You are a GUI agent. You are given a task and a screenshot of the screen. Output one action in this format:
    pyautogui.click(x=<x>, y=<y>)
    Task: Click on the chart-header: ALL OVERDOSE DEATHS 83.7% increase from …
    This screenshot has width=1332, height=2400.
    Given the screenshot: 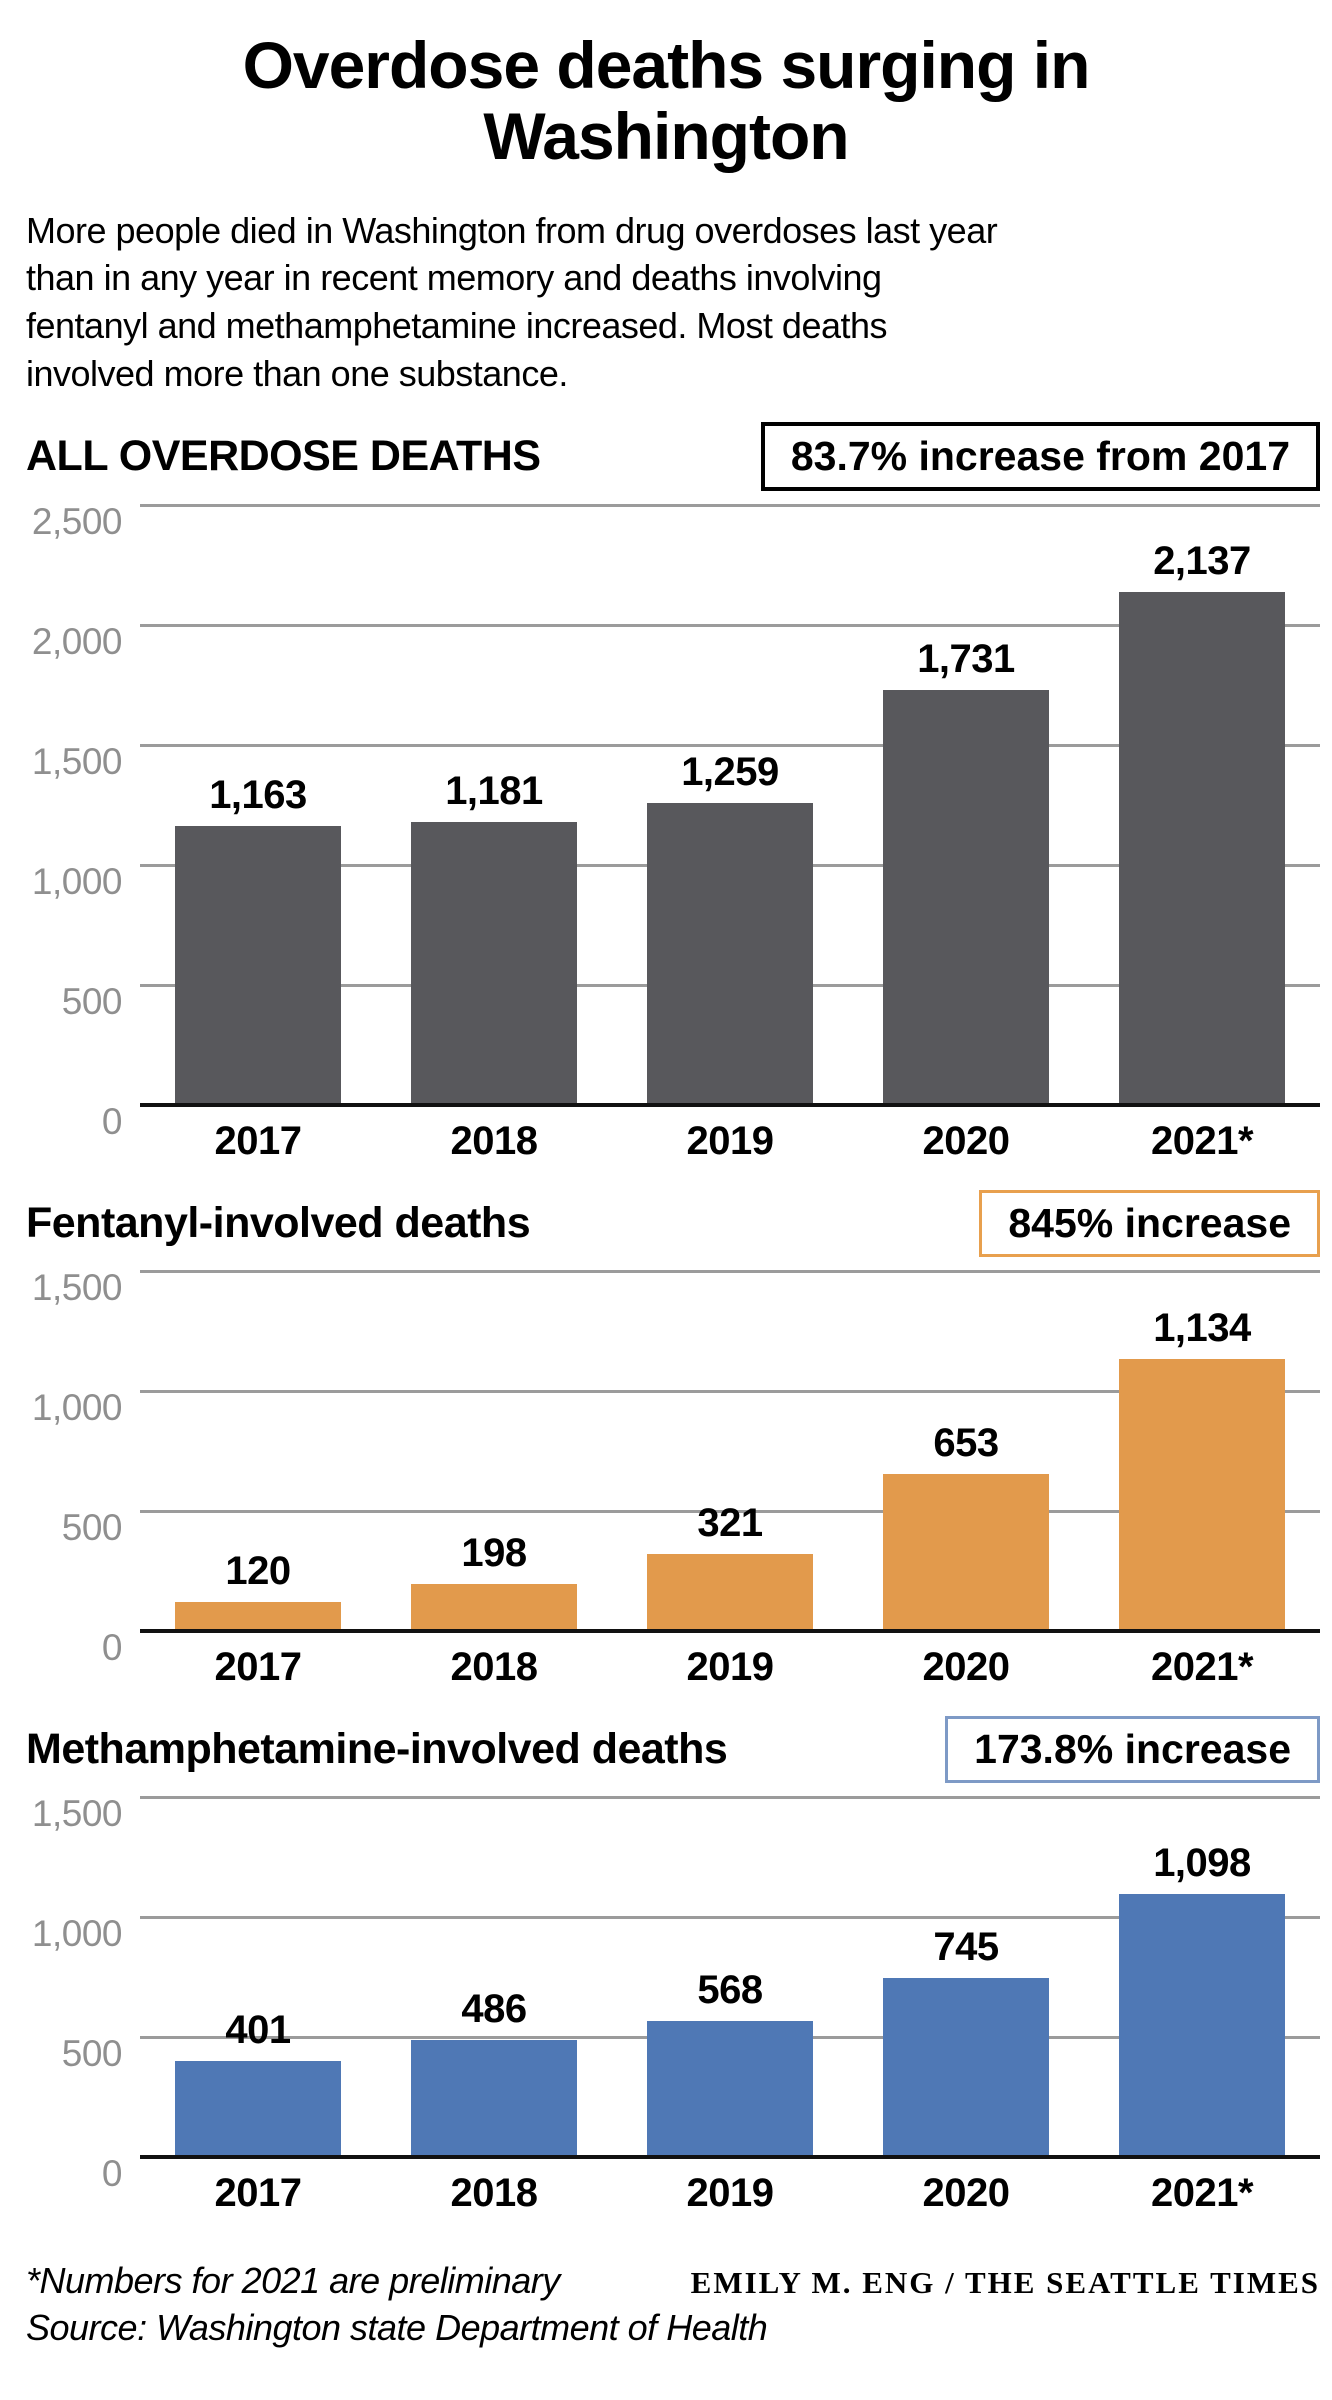 What is the action you would take?
    pyautogui.click(x=666, y=463)
    